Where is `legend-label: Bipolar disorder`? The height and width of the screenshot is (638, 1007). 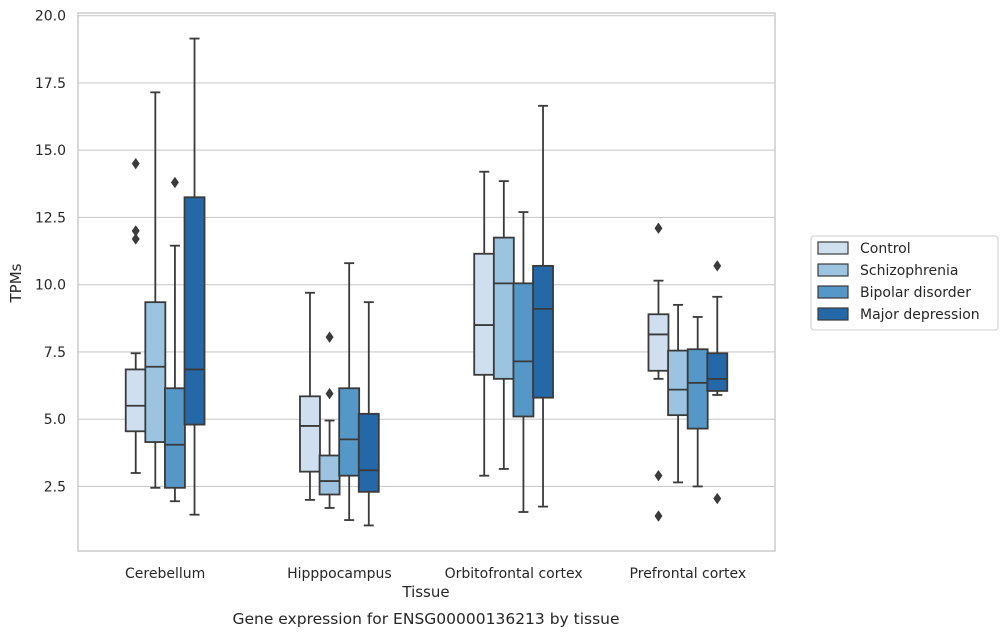
legend-label: Bipolar disorder is located at coordinates (915, 293).